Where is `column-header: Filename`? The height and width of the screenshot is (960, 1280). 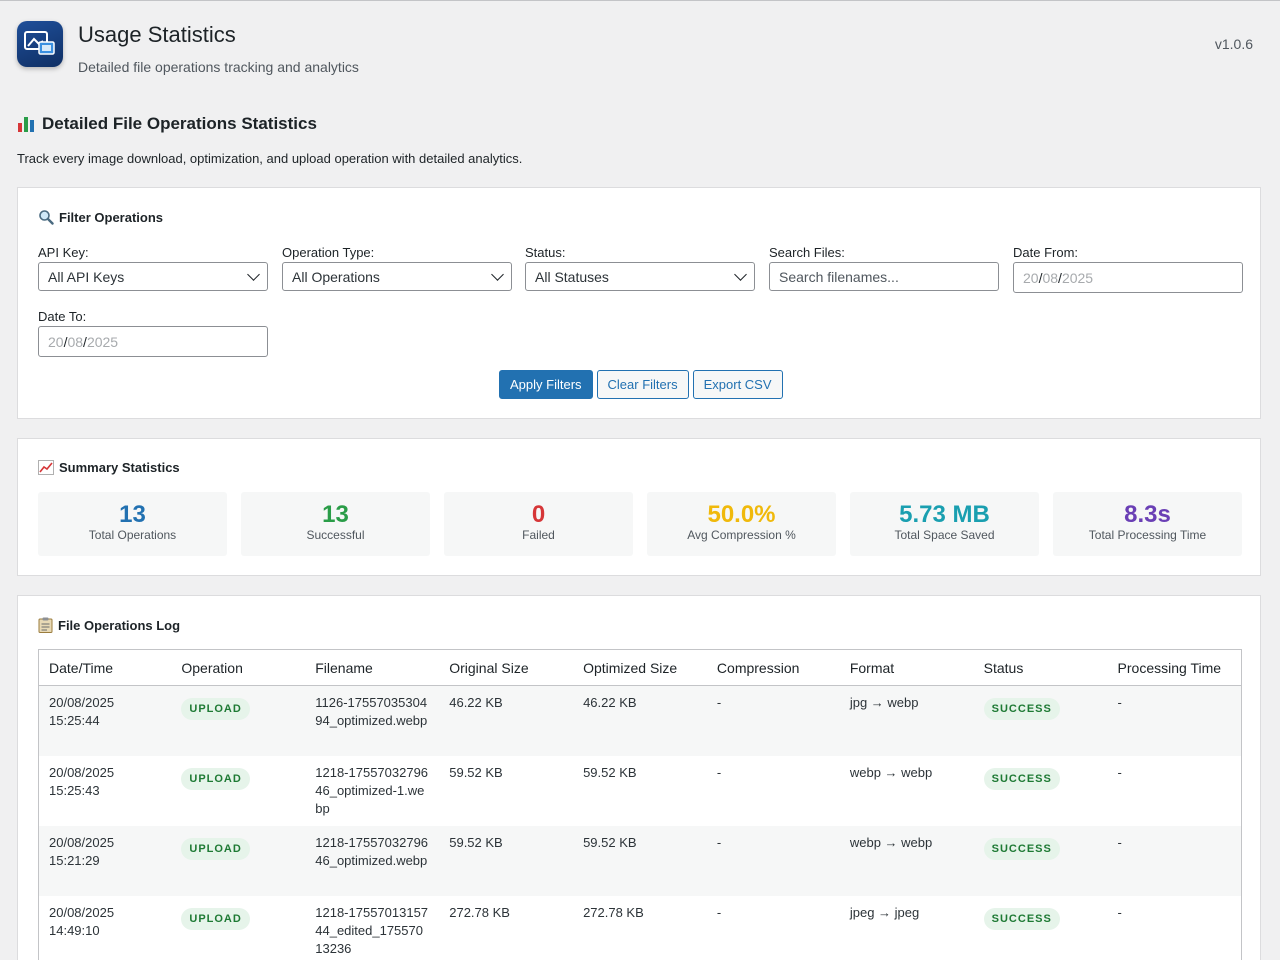 column-header: Filename is located at coordinates (372, 667).